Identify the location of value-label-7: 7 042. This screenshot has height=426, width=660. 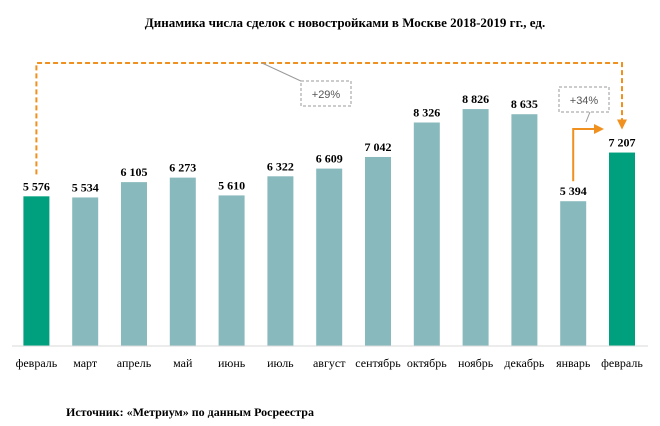
(378, 147).